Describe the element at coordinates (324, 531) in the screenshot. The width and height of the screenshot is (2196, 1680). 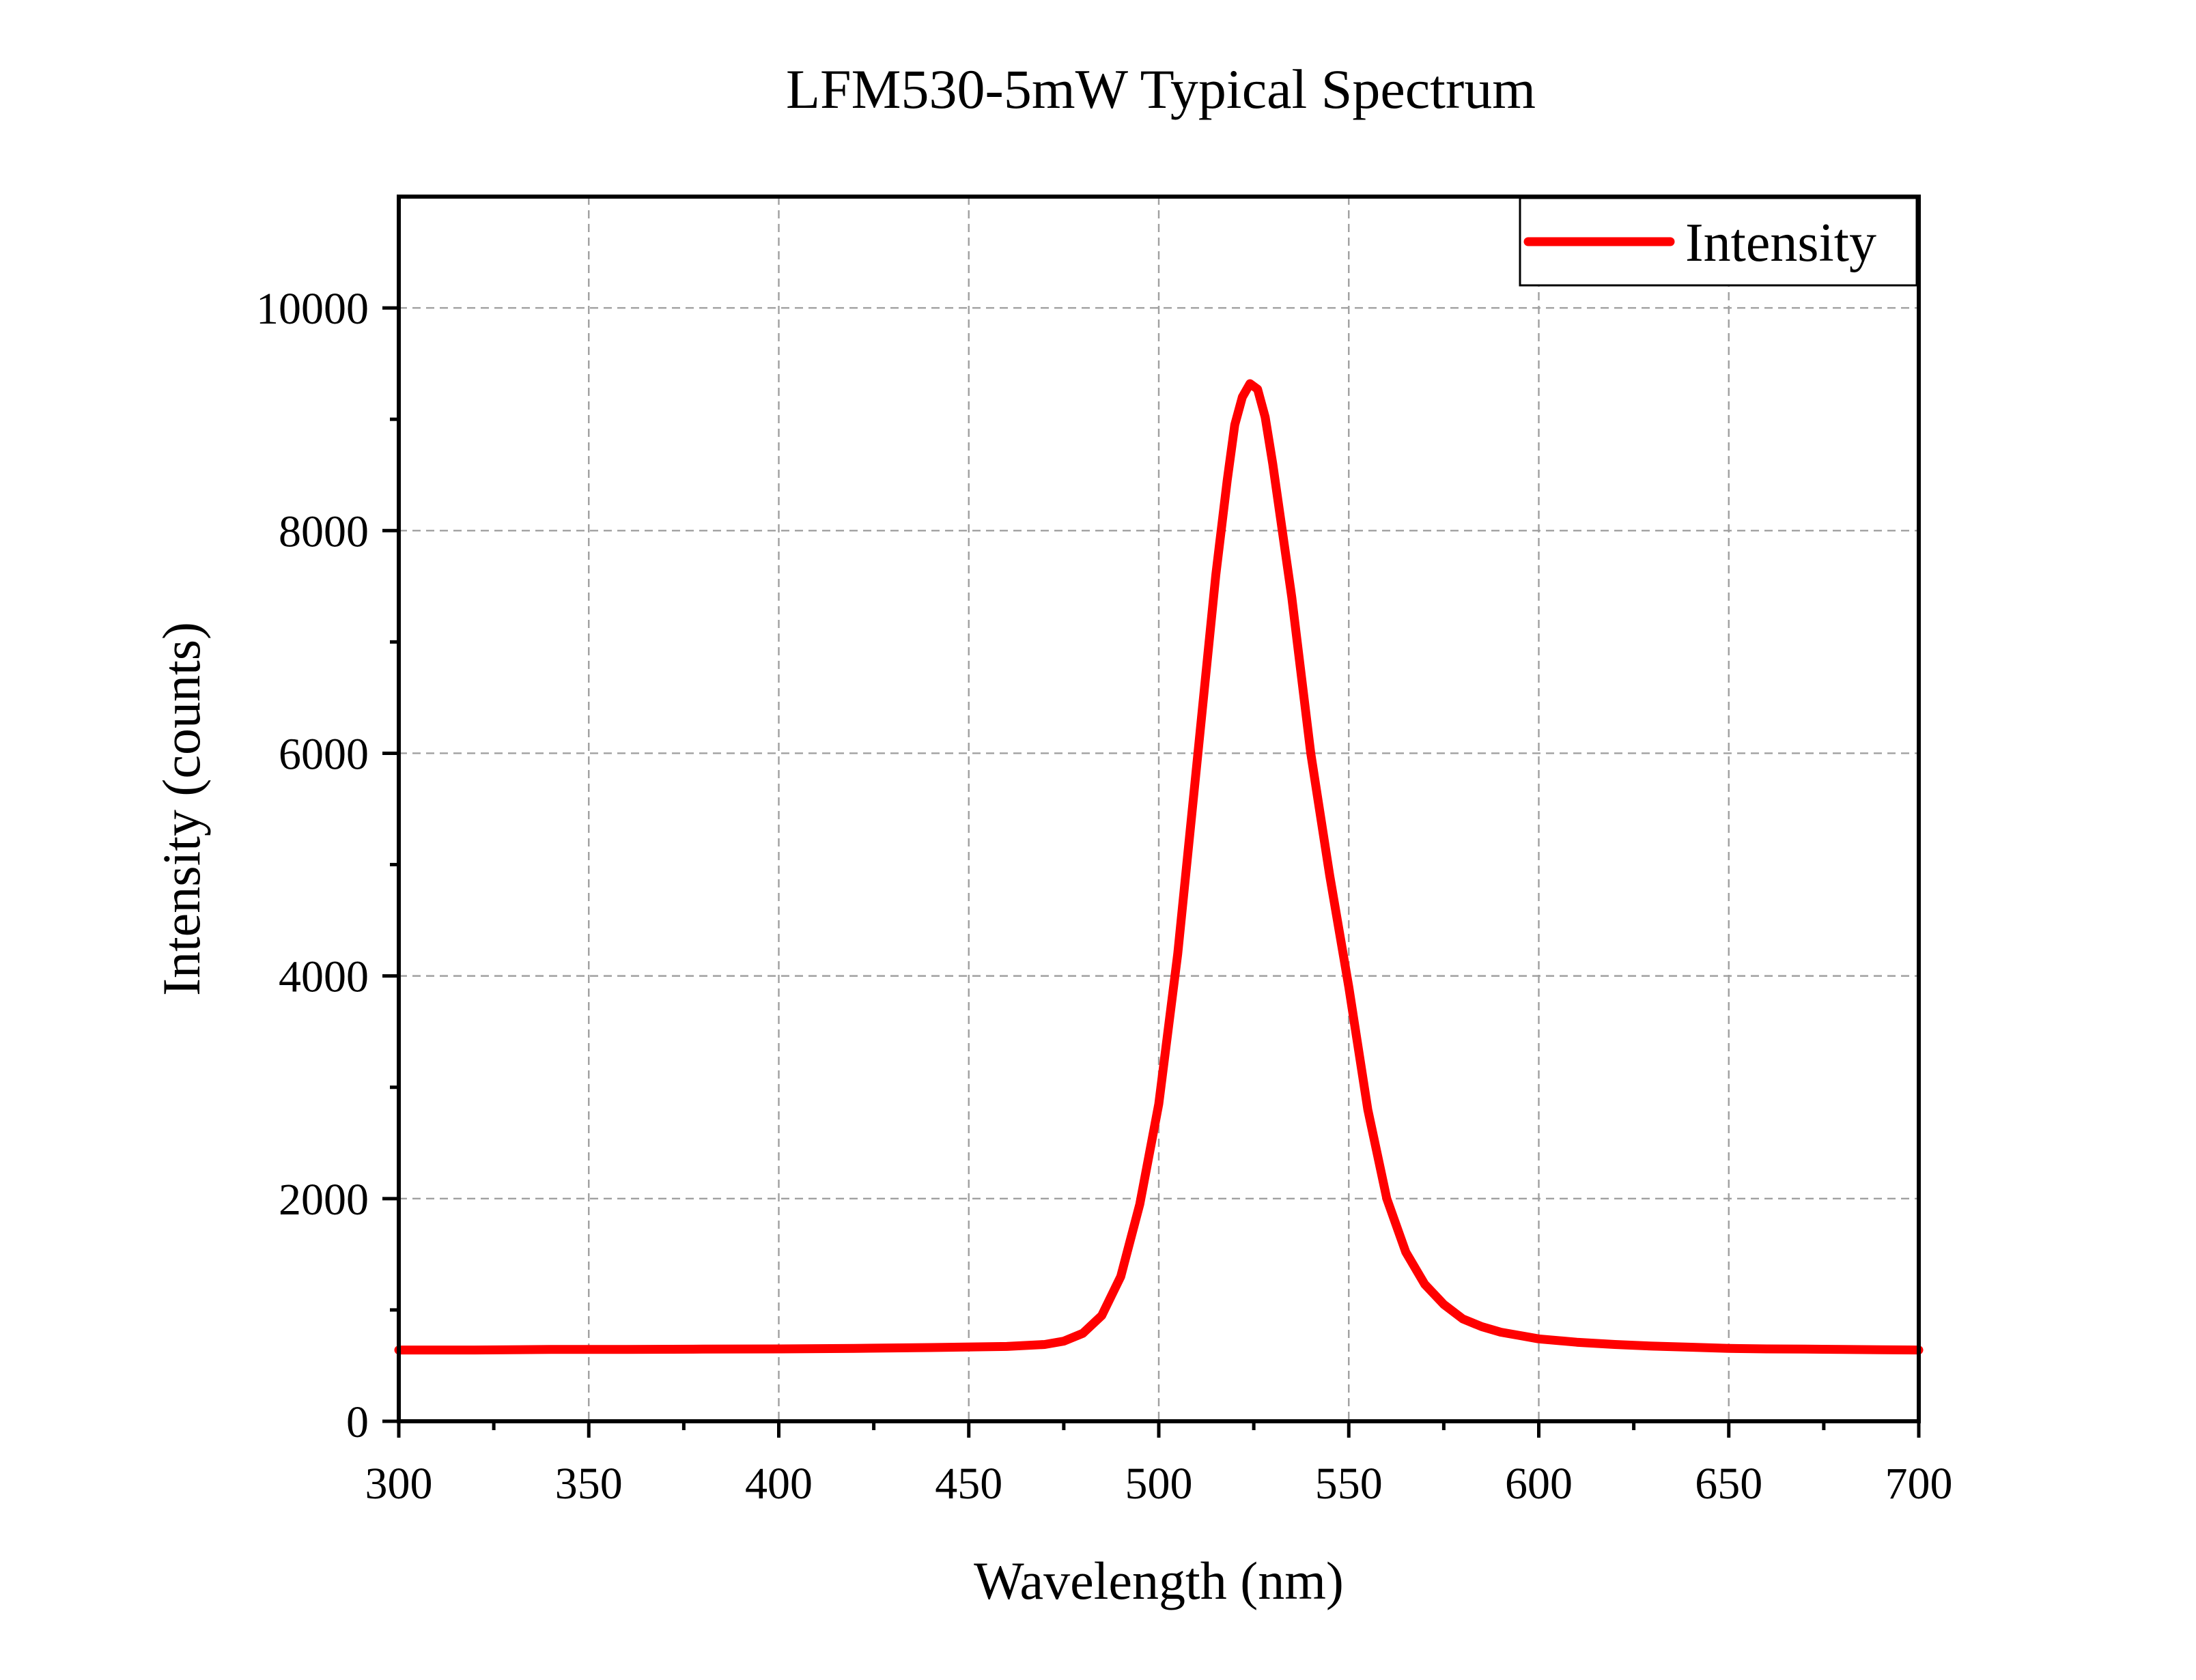
I see `y-tick-label: 8000` at that location.